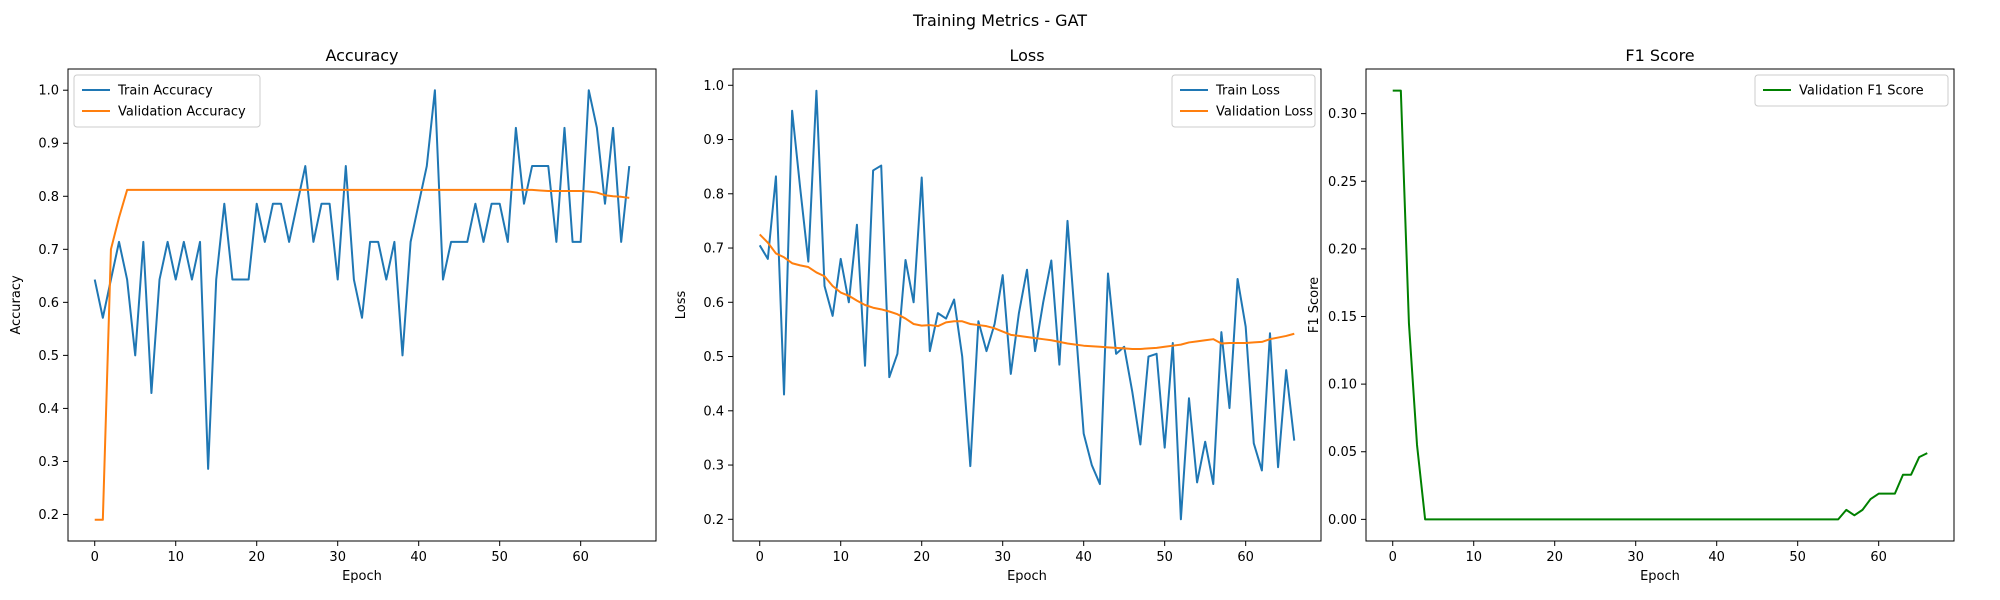 This screenshot has height=600, width=2000. Describe the element at coordinates (1027, 291) in the screenshot. I see `series-line-validation-loss` at that location.